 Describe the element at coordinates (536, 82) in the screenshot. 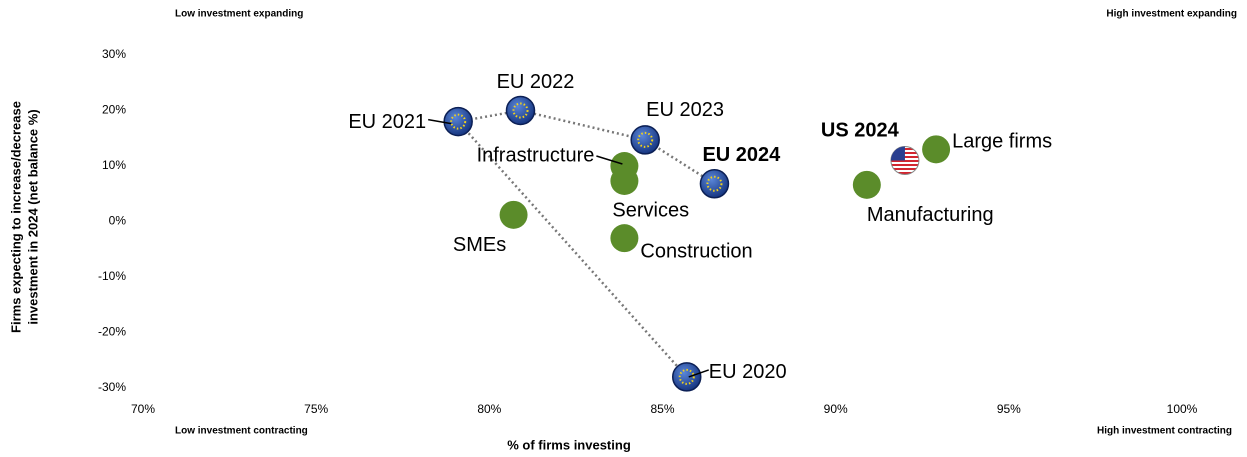

I see `point-label: EU 2022` at that location.